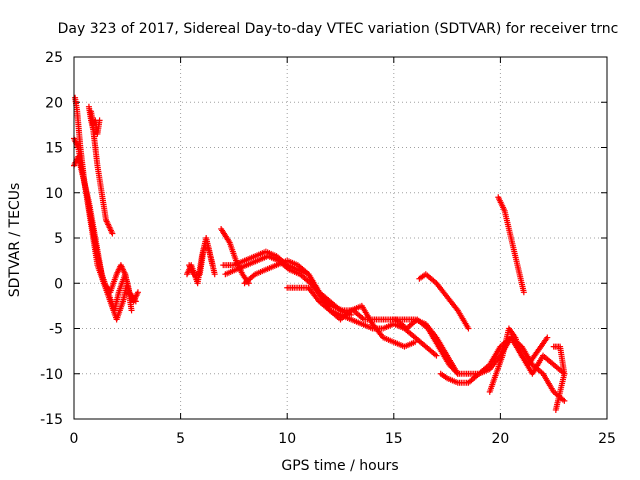  What do you see at coordinates (518, 360) in the screenshot?
I see `series-track-p` at bounding box center [518, 360].